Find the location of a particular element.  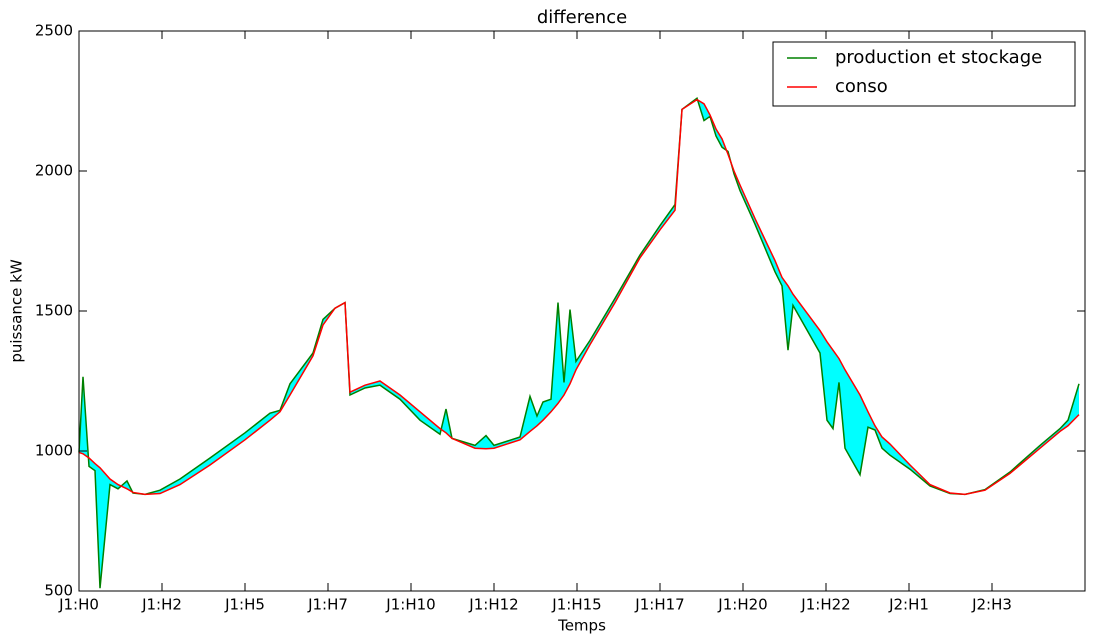

chart-title: difference is located at coordinates (582, 17).